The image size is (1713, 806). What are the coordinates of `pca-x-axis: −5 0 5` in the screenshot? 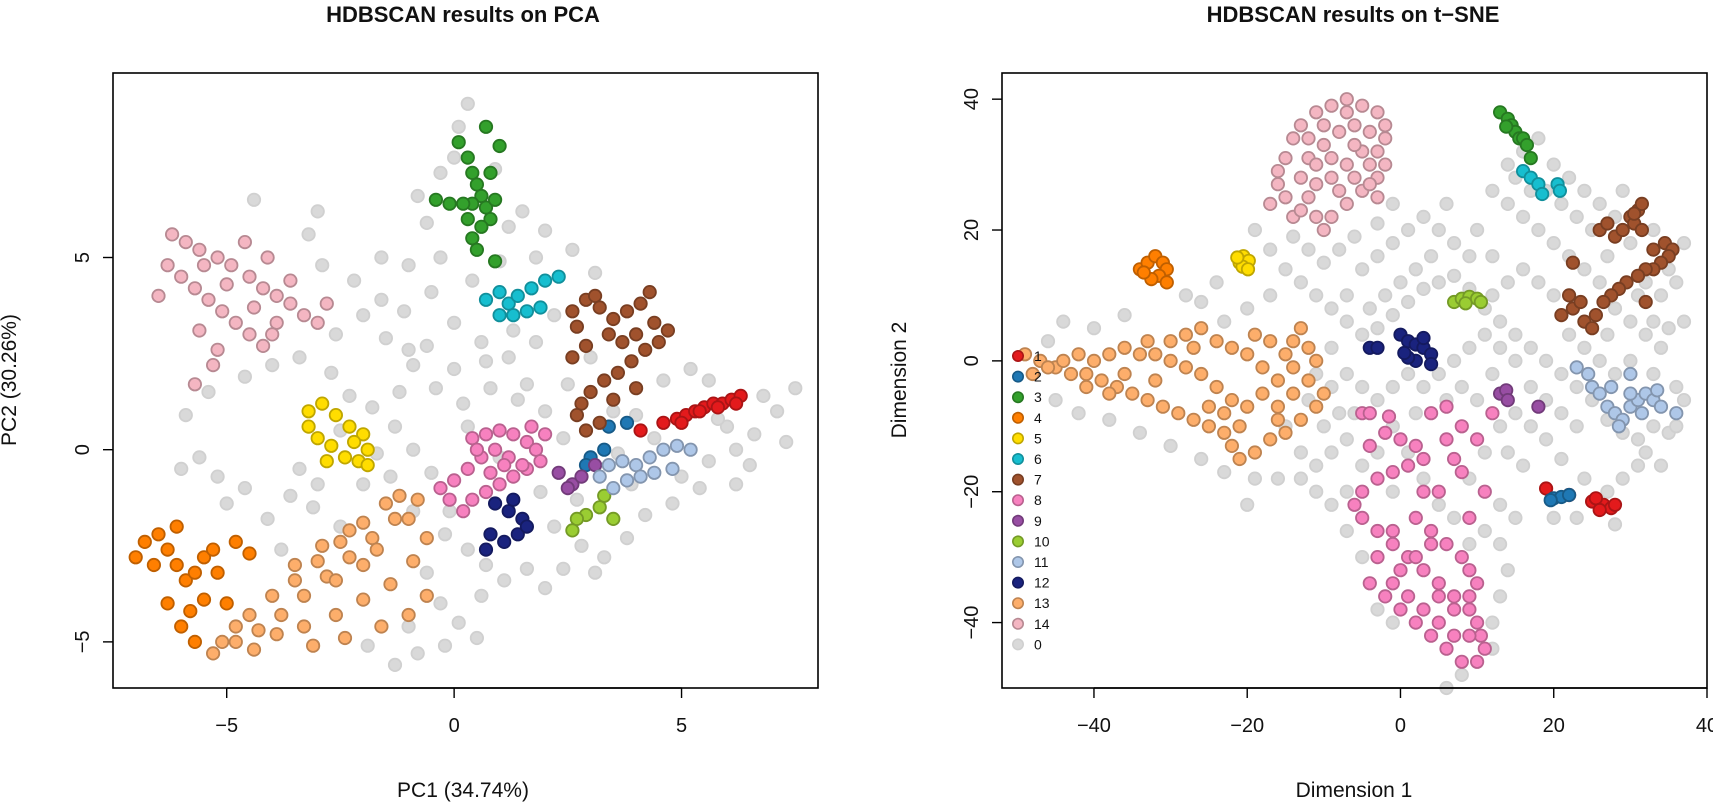 It's located at (451, 712).